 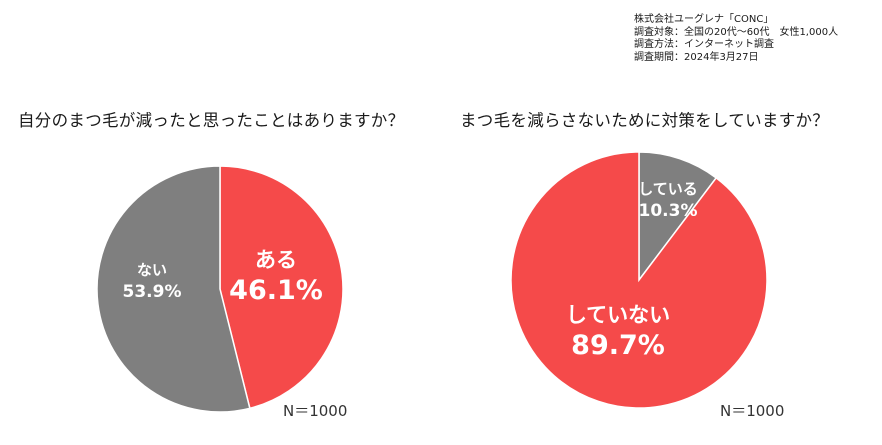 What do you see at coordinates (736, 32) in the screenshot?
I see `survey-target: 調査対象：全国の20代～60代 女性1,000人` at bounding box center [736, 32].